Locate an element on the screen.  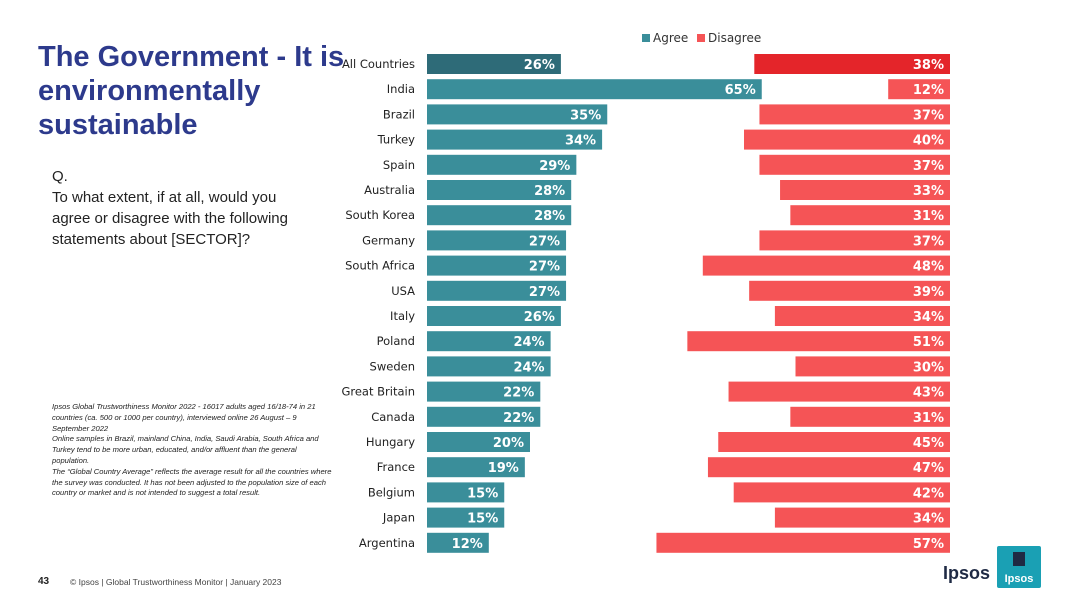
agree-value-label: 19% is located at coordinates (503, 468).